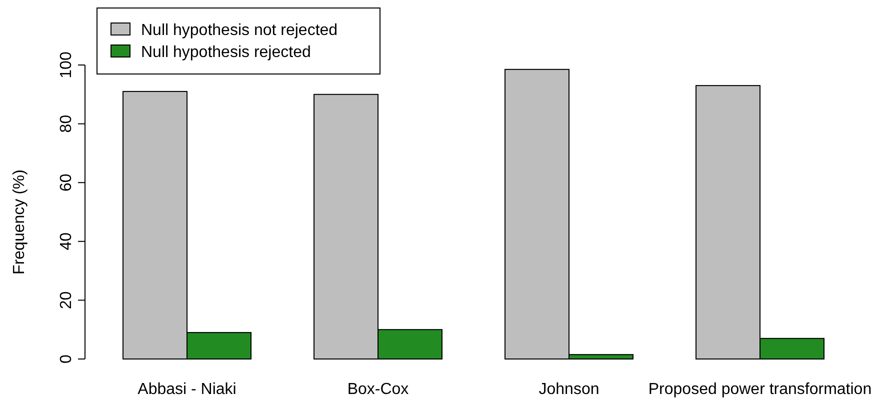  Describe the element at coordinates (66, 359) in the screenshot. I see `y-tick-label: 0` at that location.